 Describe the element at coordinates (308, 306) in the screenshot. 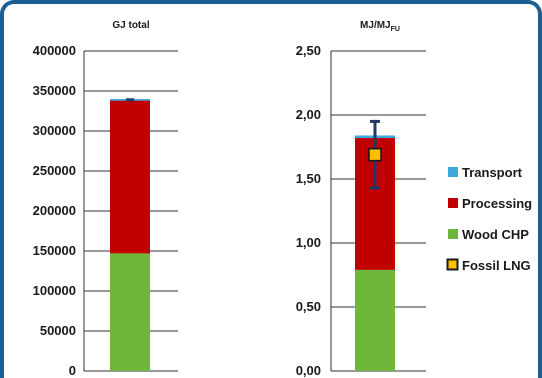

I see `chart2-y-tick-label: 0,50` at that location.